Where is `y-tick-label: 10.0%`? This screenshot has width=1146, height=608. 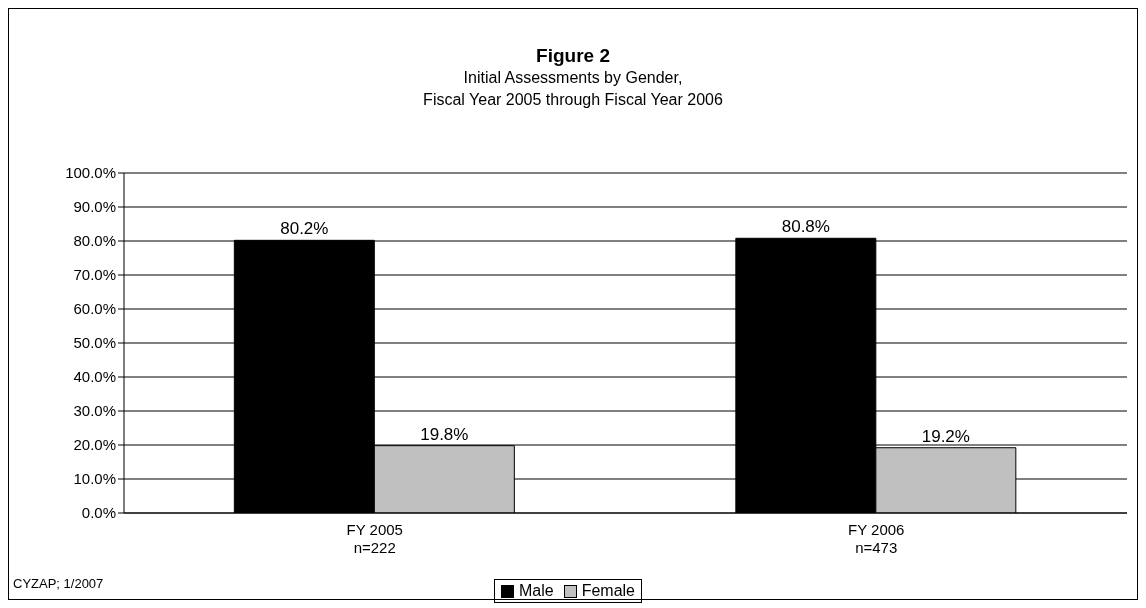
y-tick-label: 10.0% is located at coordinates (94, 479).